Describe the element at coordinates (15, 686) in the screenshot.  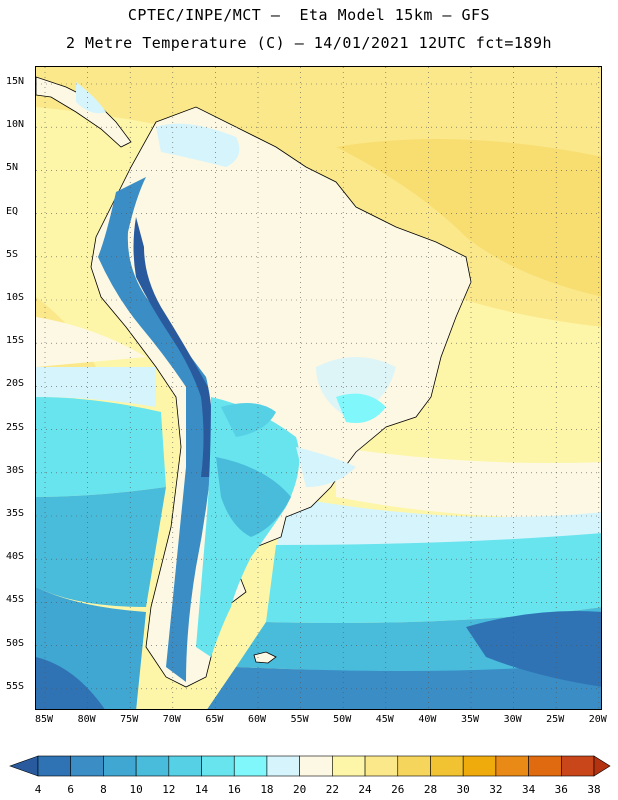
I see `lat-label: 55S` at that location.